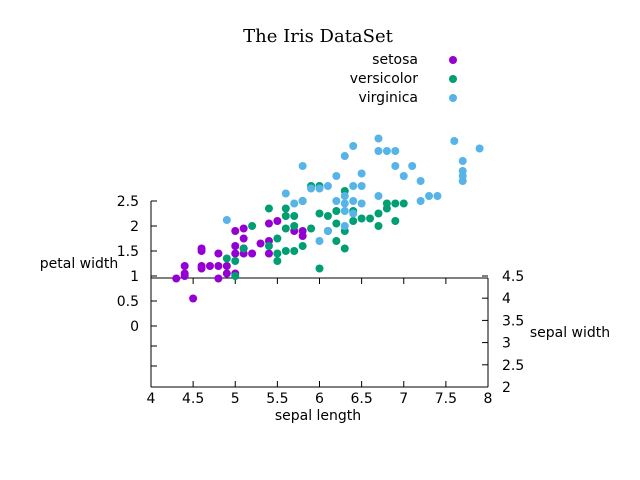 The width and height of the screenshot is (640, 480). What do you see at coordinates (128, 202) in the screenshot?
I see `left-y-tick-label: 2.5` at bounding box center [128, 202].